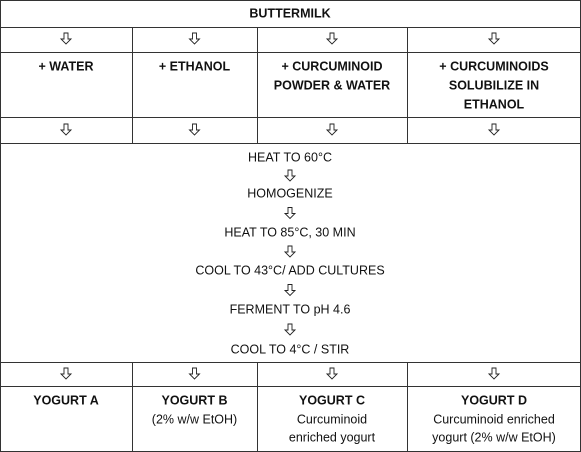  I want to click on yogurt-name: YOGURT D, so click(494, 400).